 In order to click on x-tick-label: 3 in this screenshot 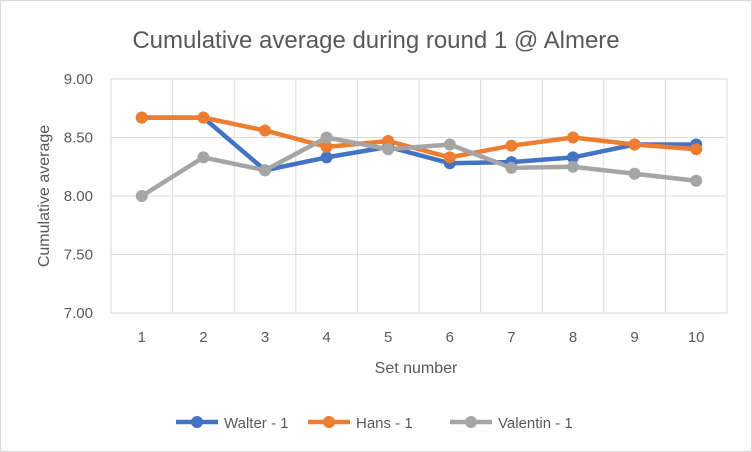, I will do `click(265, 337)`.